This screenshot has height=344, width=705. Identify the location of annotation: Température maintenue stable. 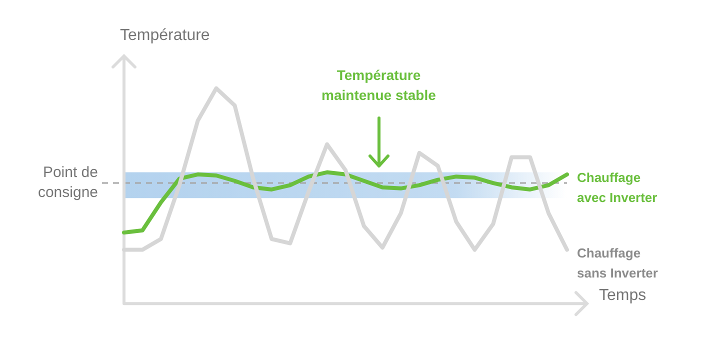
(379, 84).